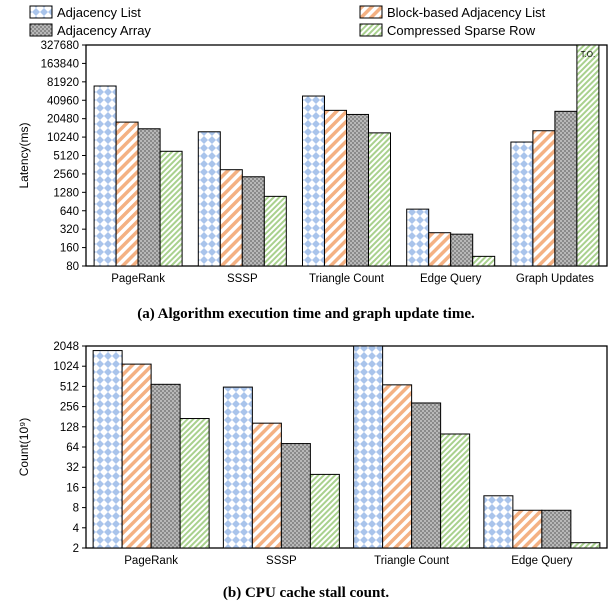 The width and height of the screenshot is (613, 606). I want to click on legend-label-adjacency-list: Adjacency List, so click(99, 12).